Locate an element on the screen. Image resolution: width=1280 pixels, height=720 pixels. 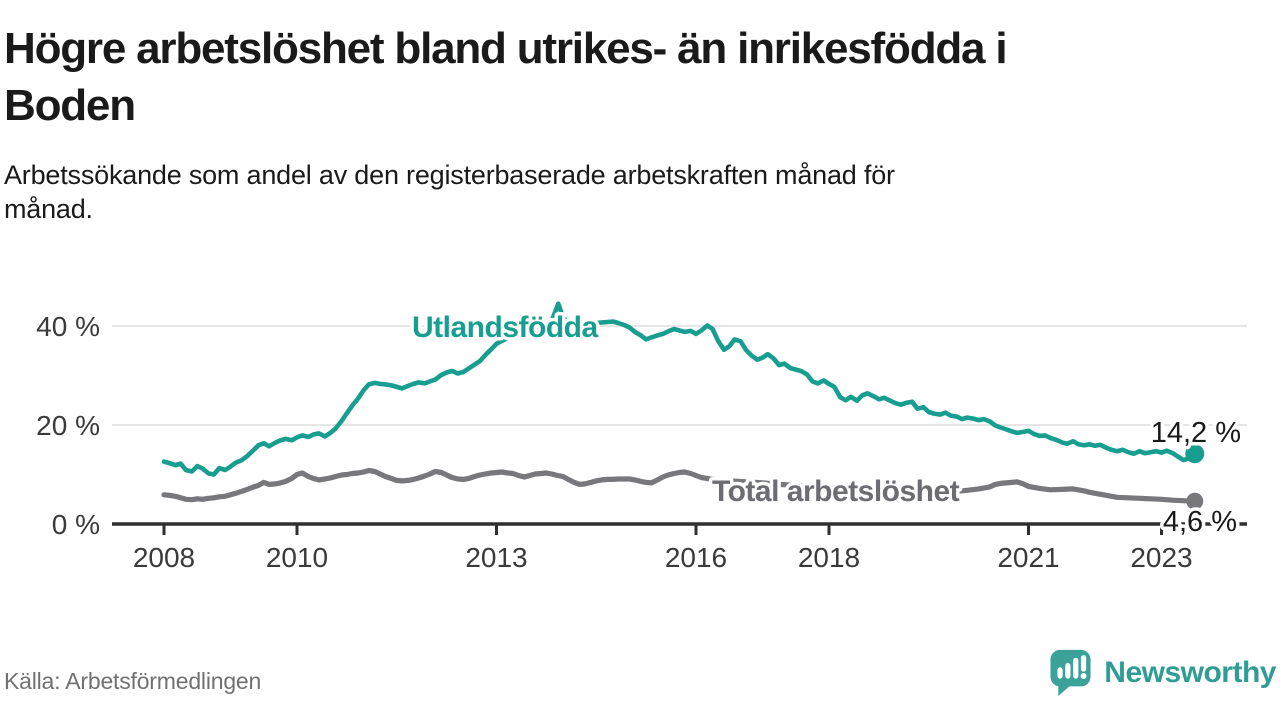
x-axis-tick-label: 2013 is located at coordinates (496, 557).